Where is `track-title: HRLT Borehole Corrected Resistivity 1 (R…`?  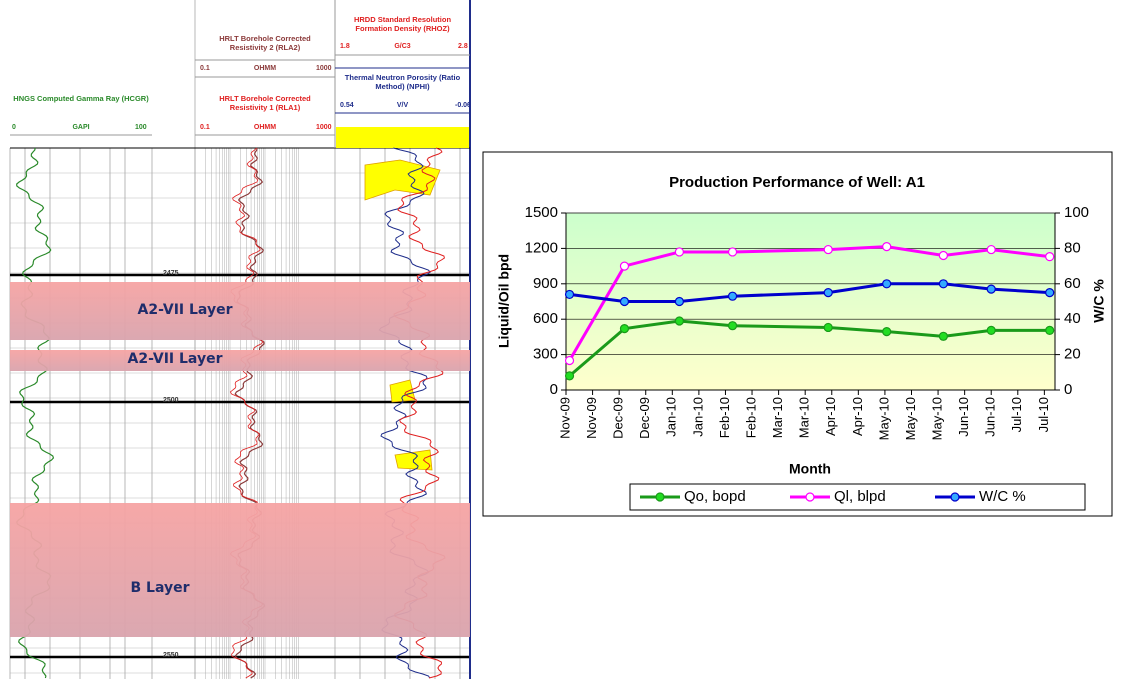
track-title: HRLT Borehole Corrected Resistivity 1 (R… is located at coordinates (265, 103).